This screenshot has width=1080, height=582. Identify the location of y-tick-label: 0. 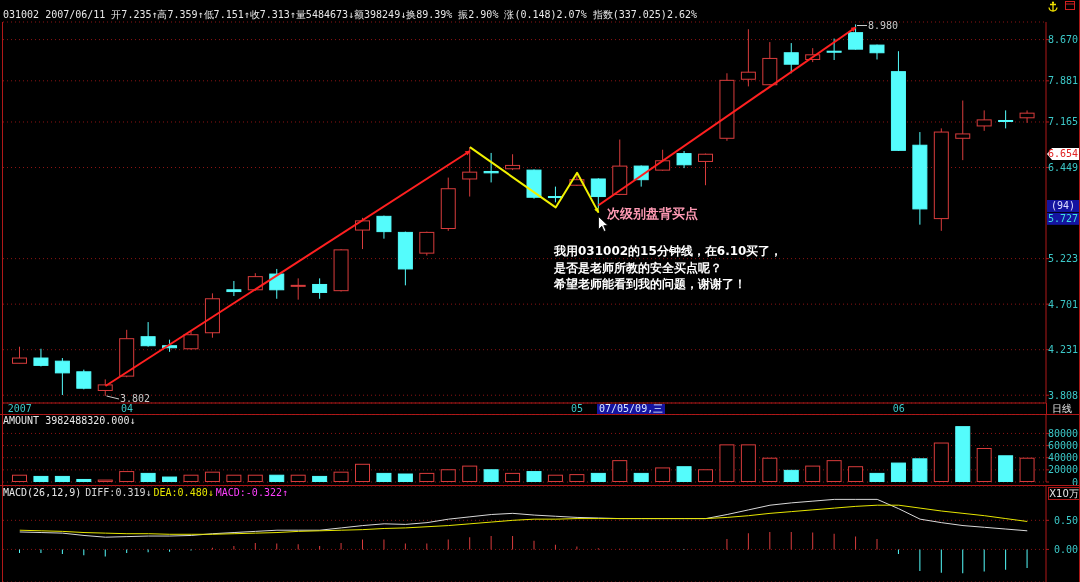
(1074, 482).